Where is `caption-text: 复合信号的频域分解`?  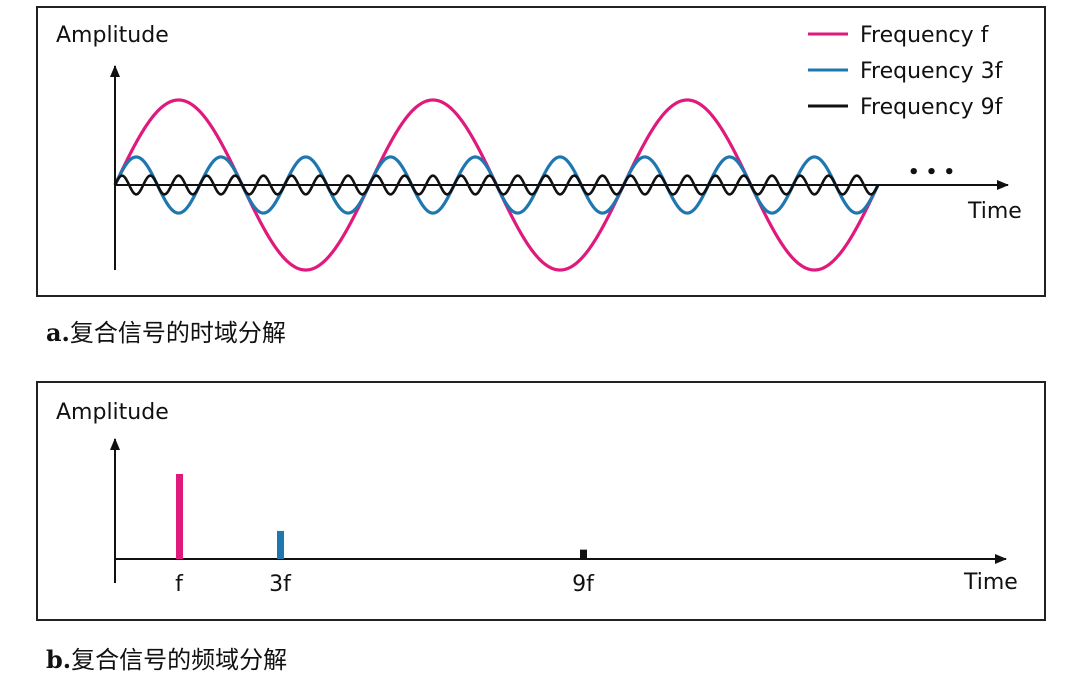
caption-text: 复合信号的频域分解 is located at coordinates (179, 660).